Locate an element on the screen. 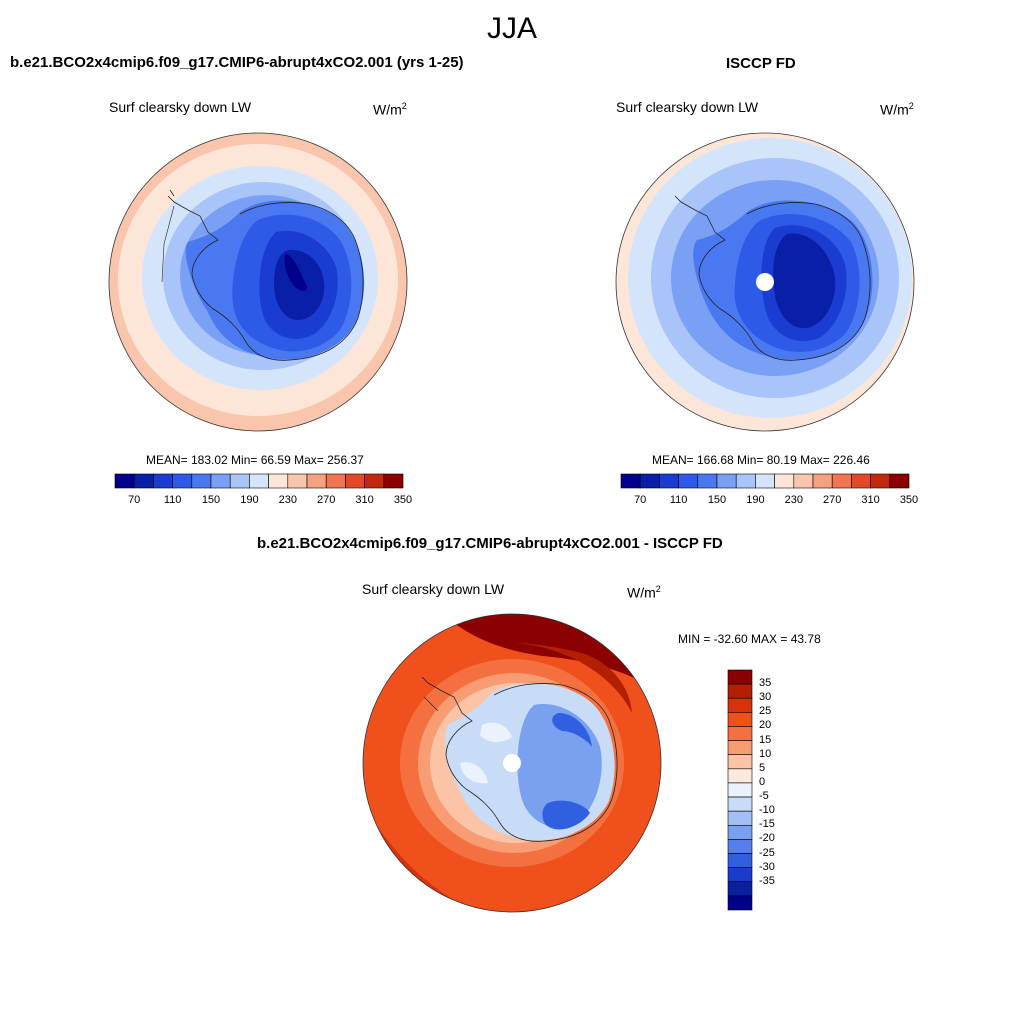 The height and width of the screenshot is (1024, 1024). colorbar-tick-label: 35 is located at coordinates (765, 683).